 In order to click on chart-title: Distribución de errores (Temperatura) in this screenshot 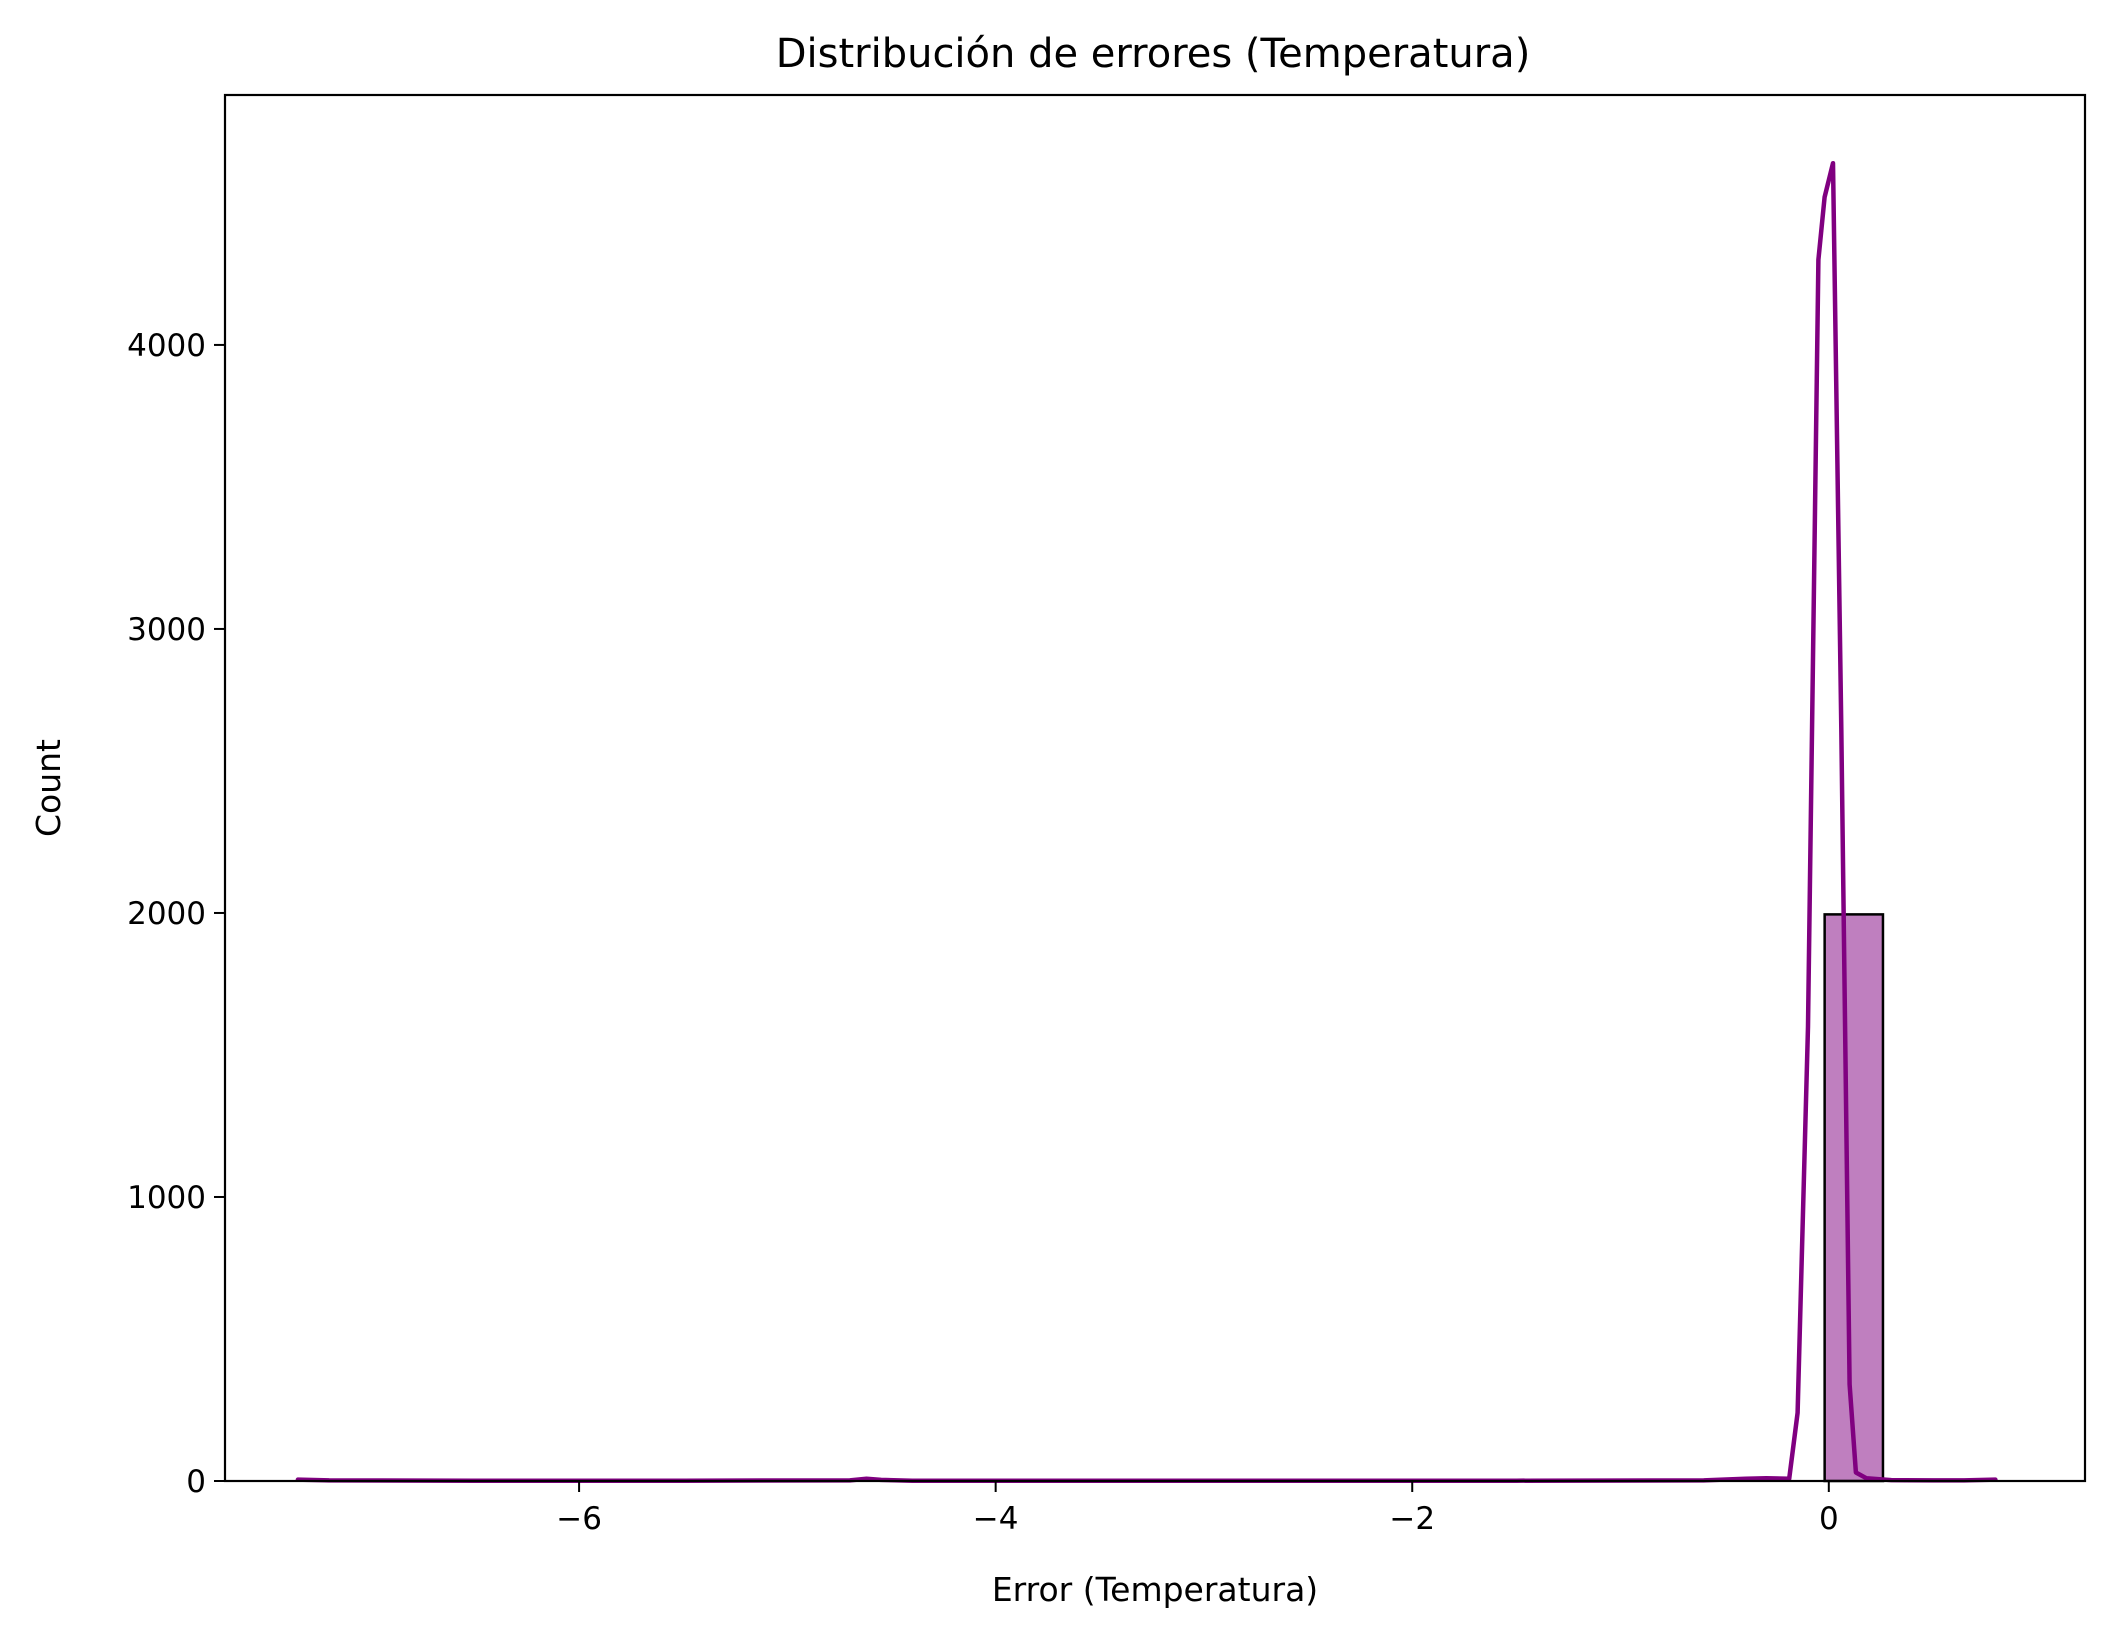, I will do `click(1153, 54)`.